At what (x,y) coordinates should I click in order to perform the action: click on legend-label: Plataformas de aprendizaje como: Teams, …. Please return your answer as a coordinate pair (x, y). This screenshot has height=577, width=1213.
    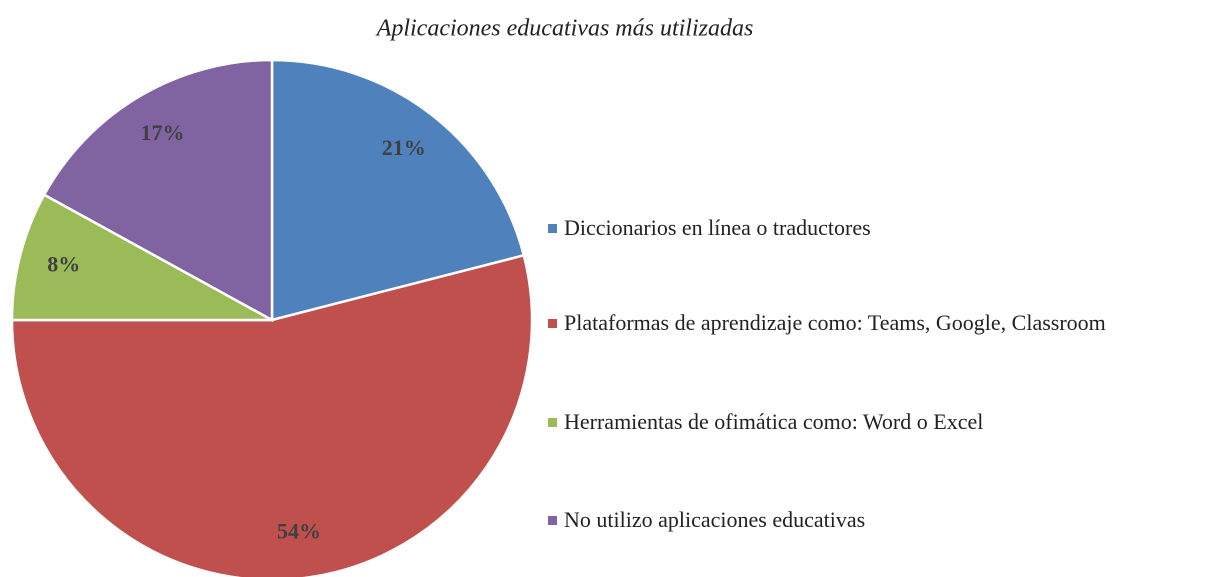
    Looking at the image, I should click on (835, 322).